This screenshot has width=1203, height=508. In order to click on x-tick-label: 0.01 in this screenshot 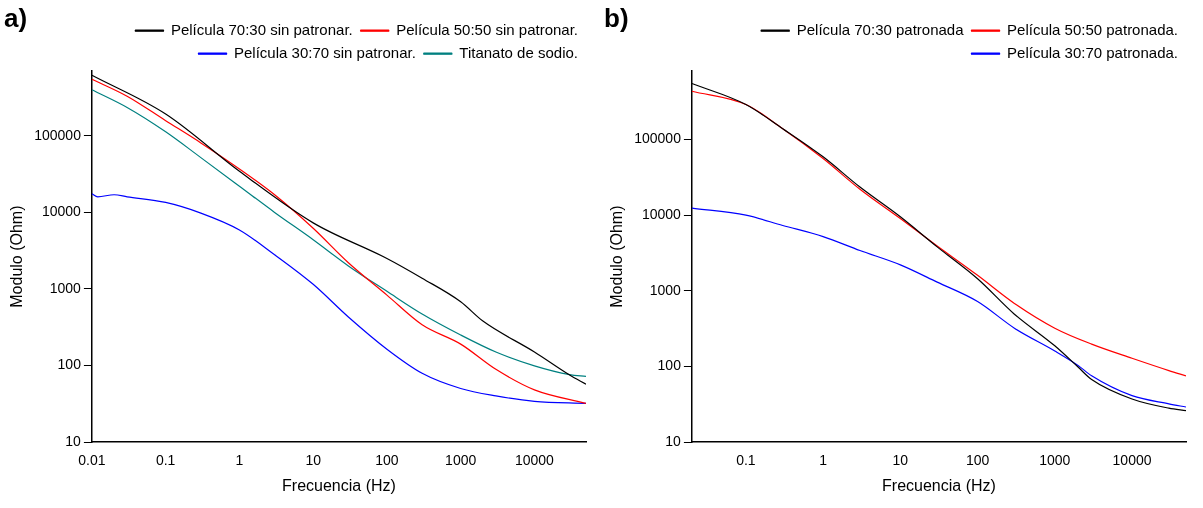, I will do `click(92, 460)`.